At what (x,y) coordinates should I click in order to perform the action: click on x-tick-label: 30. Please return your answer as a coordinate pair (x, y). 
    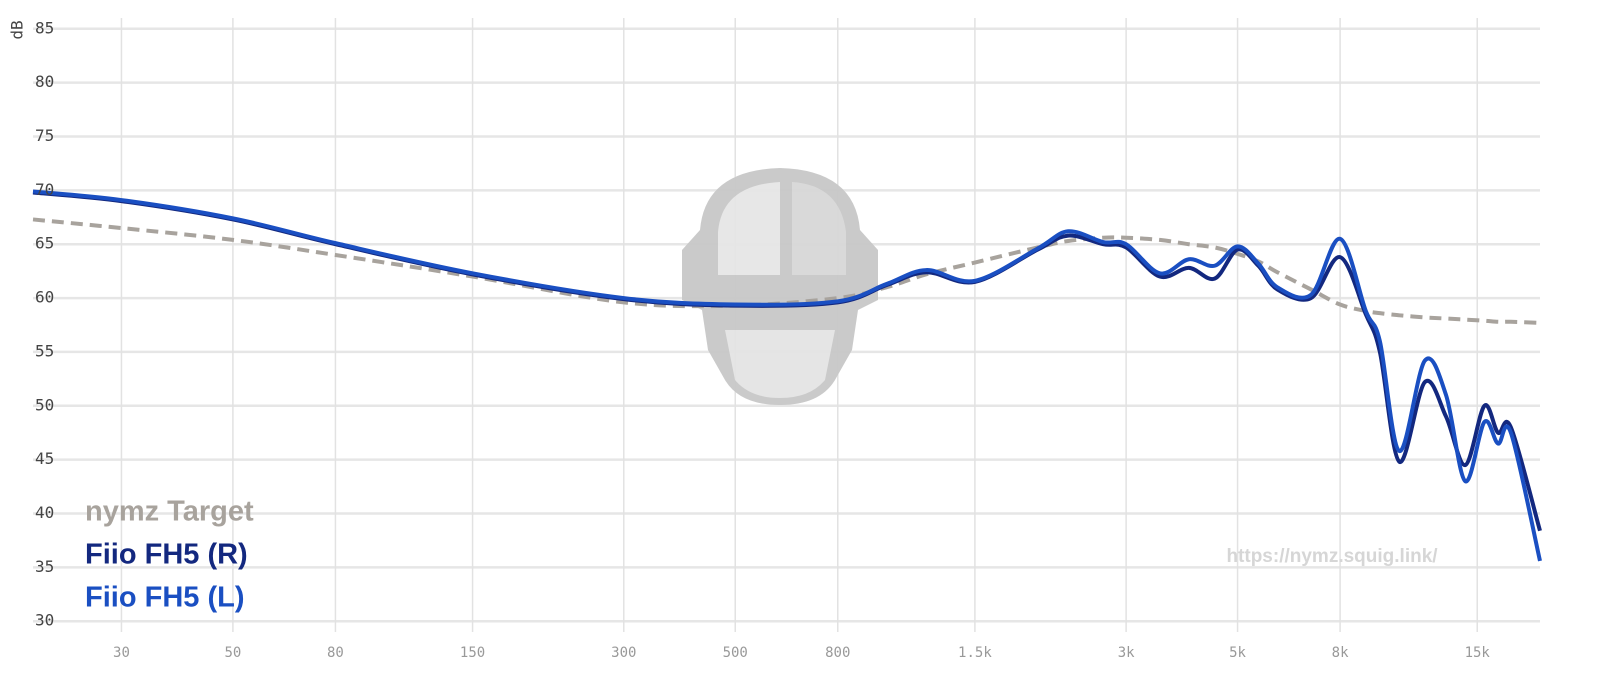
    Looking at the image, I should click on (121, 653).